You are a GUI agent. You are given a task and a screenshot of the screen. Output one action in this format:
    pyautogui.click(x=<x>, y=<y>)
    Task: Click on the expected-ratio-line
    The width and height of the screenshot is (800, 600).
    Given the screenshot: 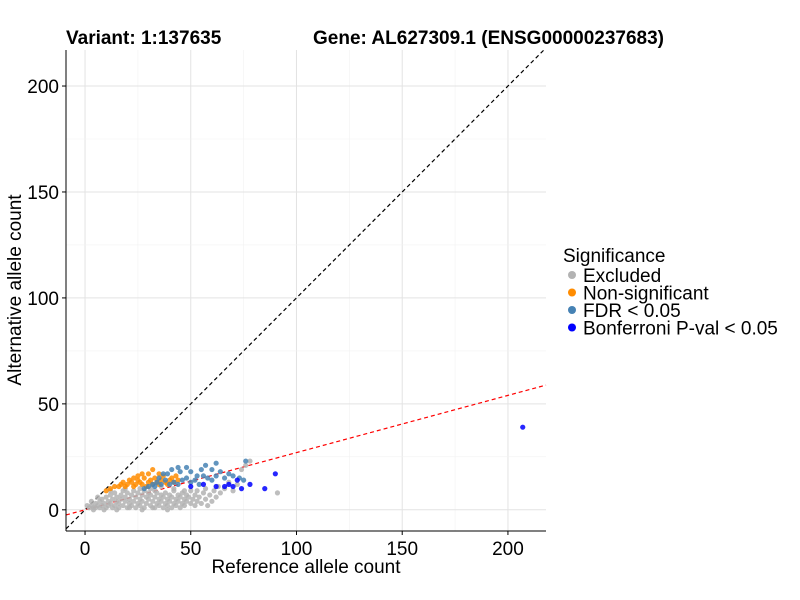 What is the action you would take?
    pyautogui.click(x=306, y=450)
    